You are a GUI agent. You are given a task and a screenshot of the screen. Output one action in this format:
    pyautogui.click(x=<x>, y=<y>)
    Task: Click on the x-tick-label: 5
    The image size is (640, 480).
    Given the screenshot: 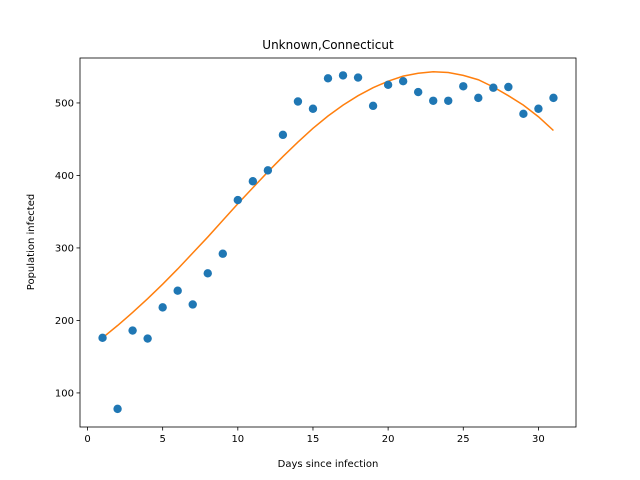 What is the action you would take?
    pyautogui.click(x=162, y=439)
    